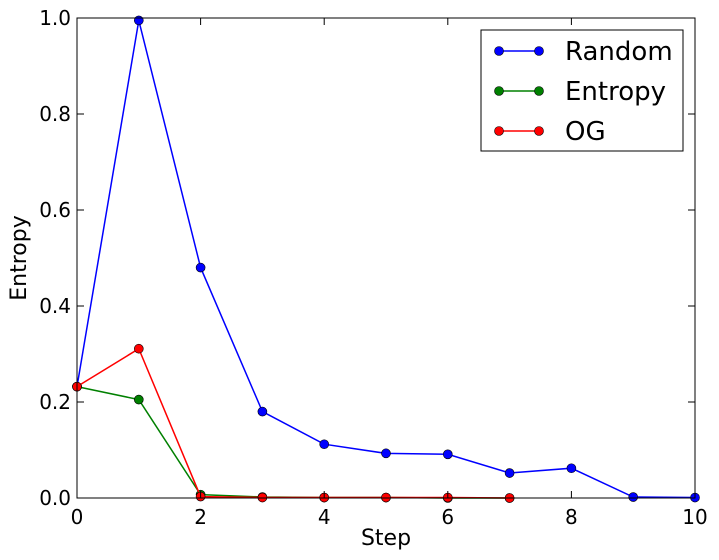  Describe the element at coordinates (386, 538) in the screenshot. I see `x-axis-label: Step` at that location.